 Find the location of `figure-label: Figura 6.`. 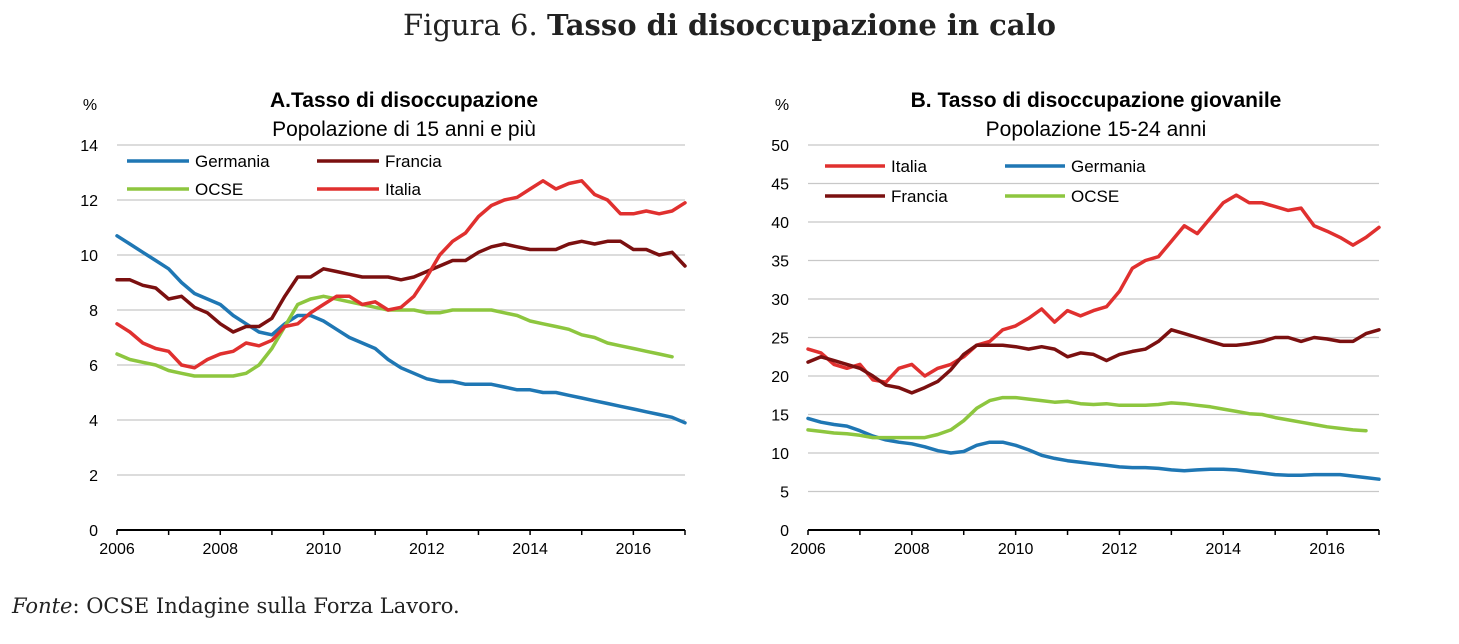

figure-label: Figura 6. is located at coordinates (470, 25).